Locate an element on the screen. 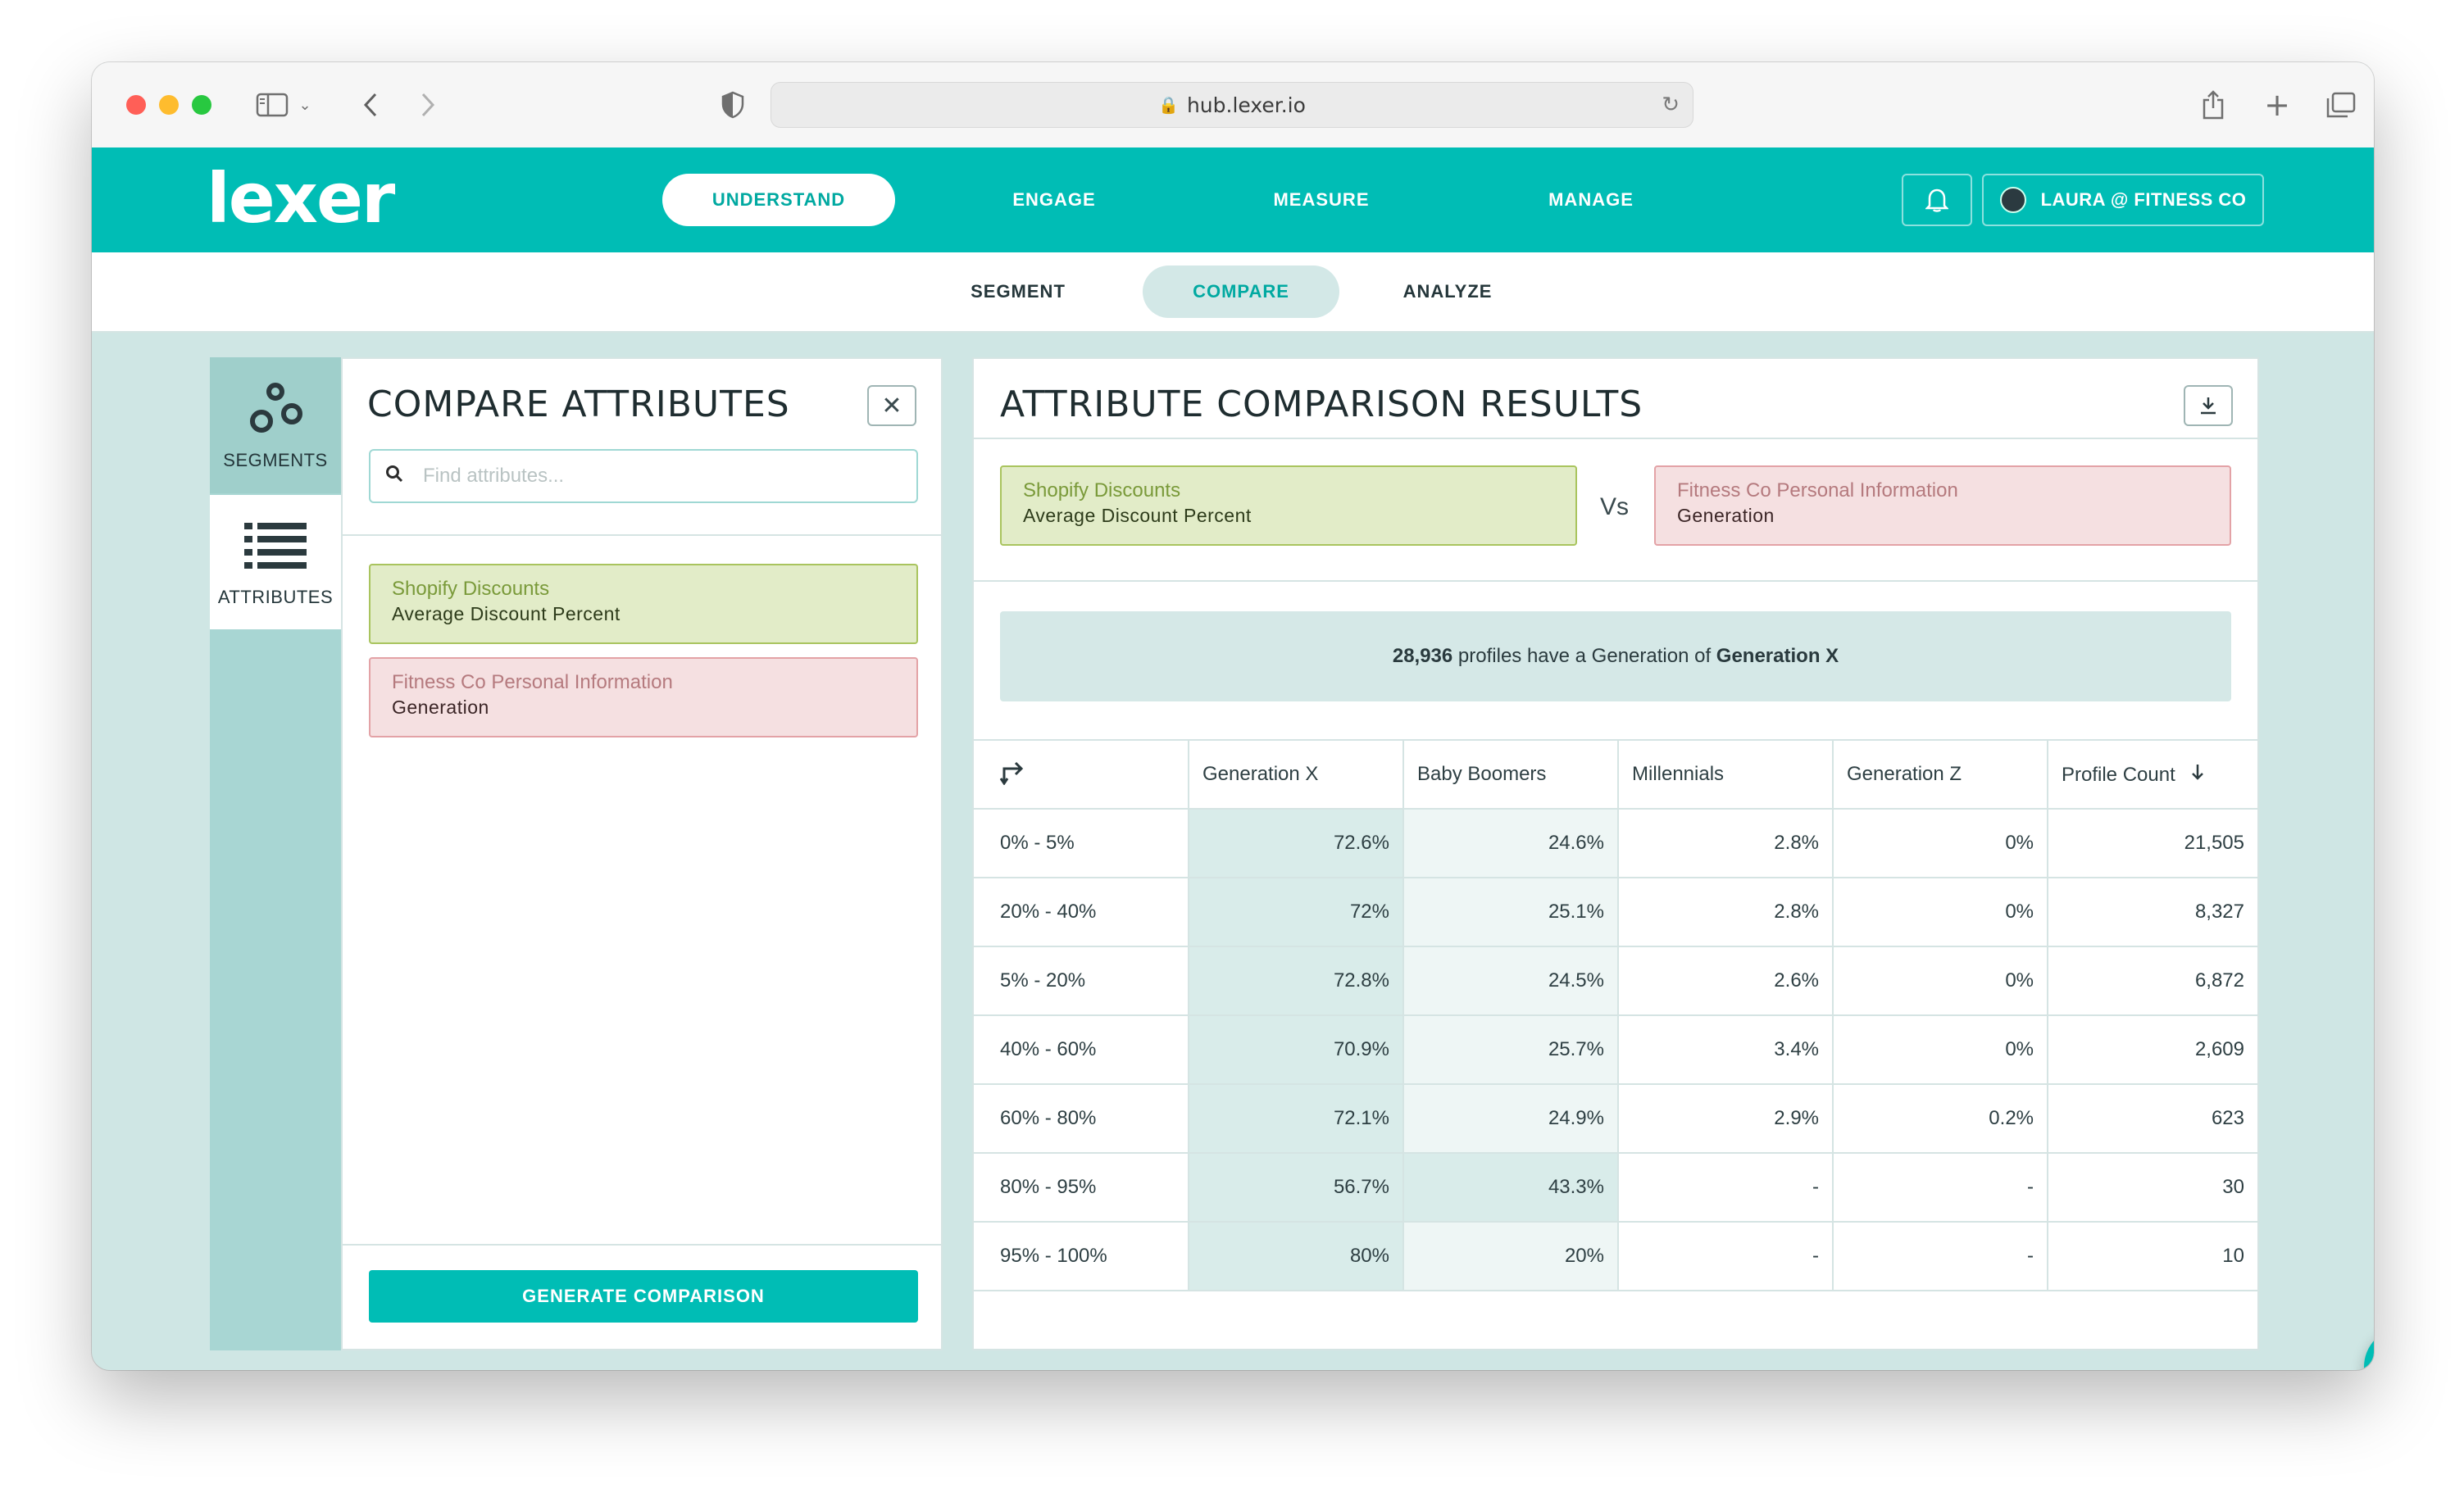 The width and height of the screenshot is (2464, 1493). close-icon: ✕ is located at coordinates (891, 405).